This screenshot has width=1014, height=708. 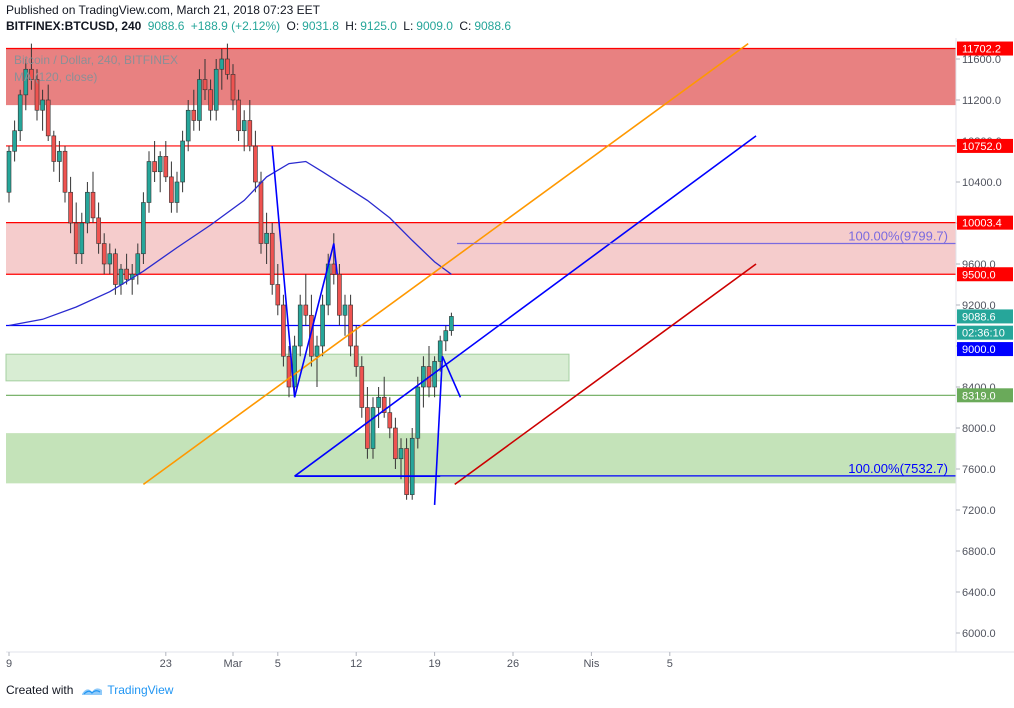 I want to click on zone-resistance-mid, so click(x=481, y=248).